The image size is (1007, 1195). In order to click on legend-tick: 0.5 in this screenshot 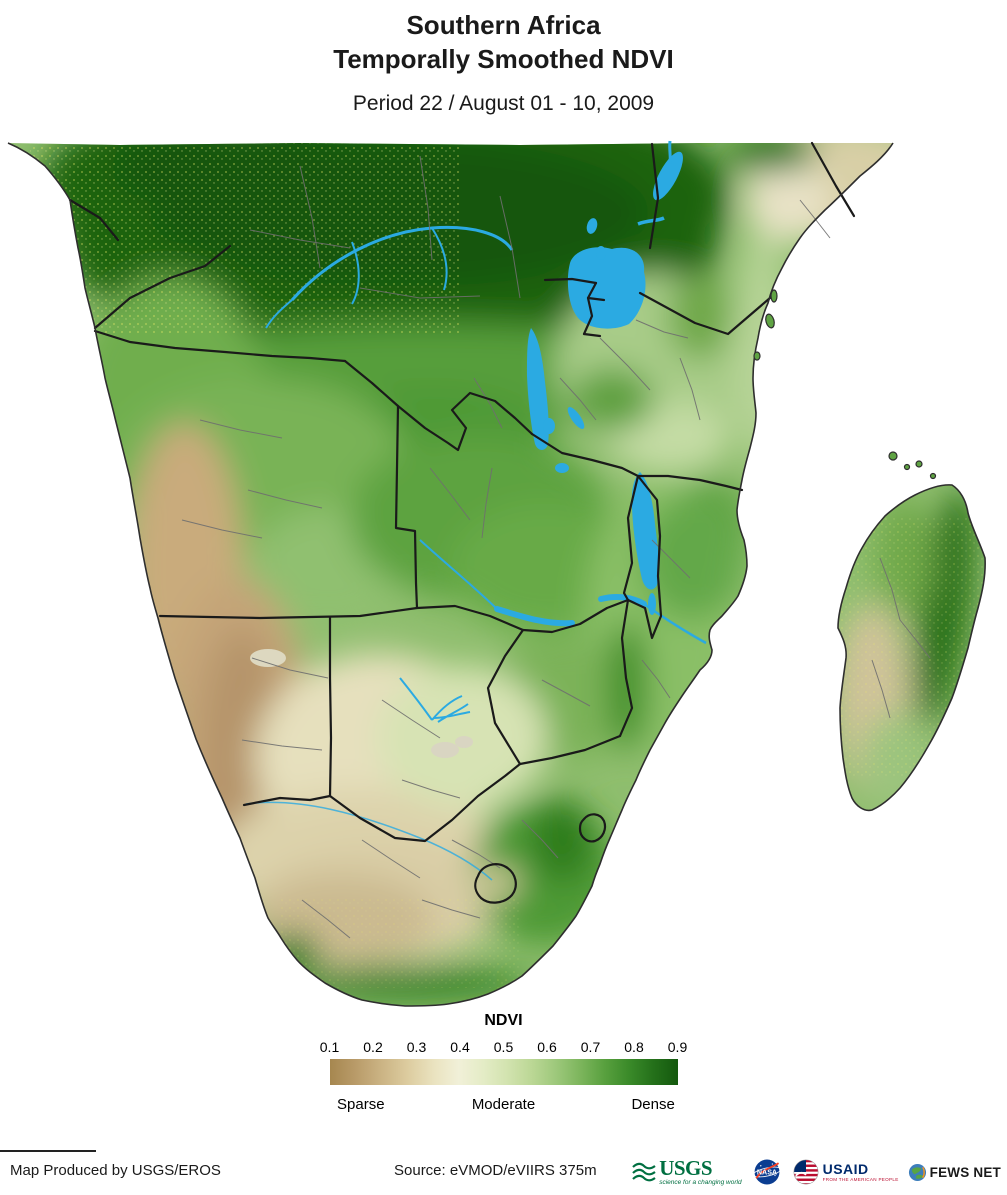, I will do `click(503, 1047)`.